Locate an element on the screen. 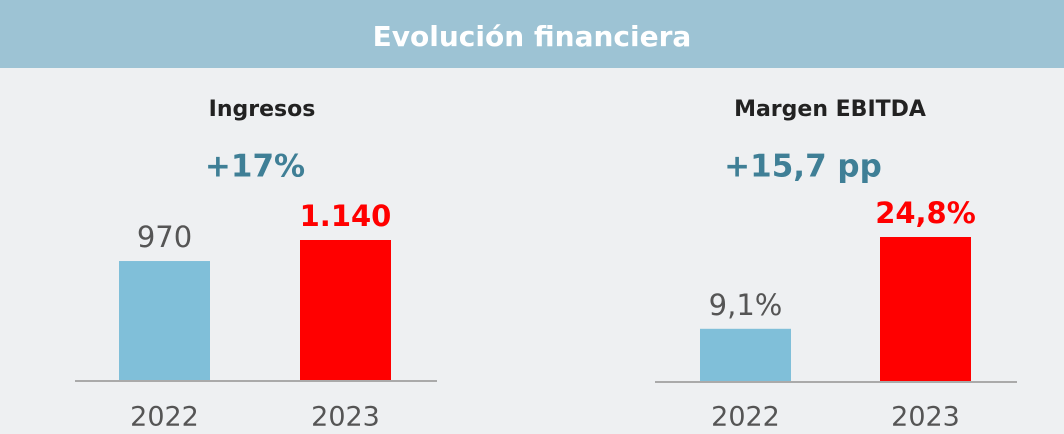 The width and height of the screenshot is (1064, 434). value-label: 970 is located at coordinates (164, 237).